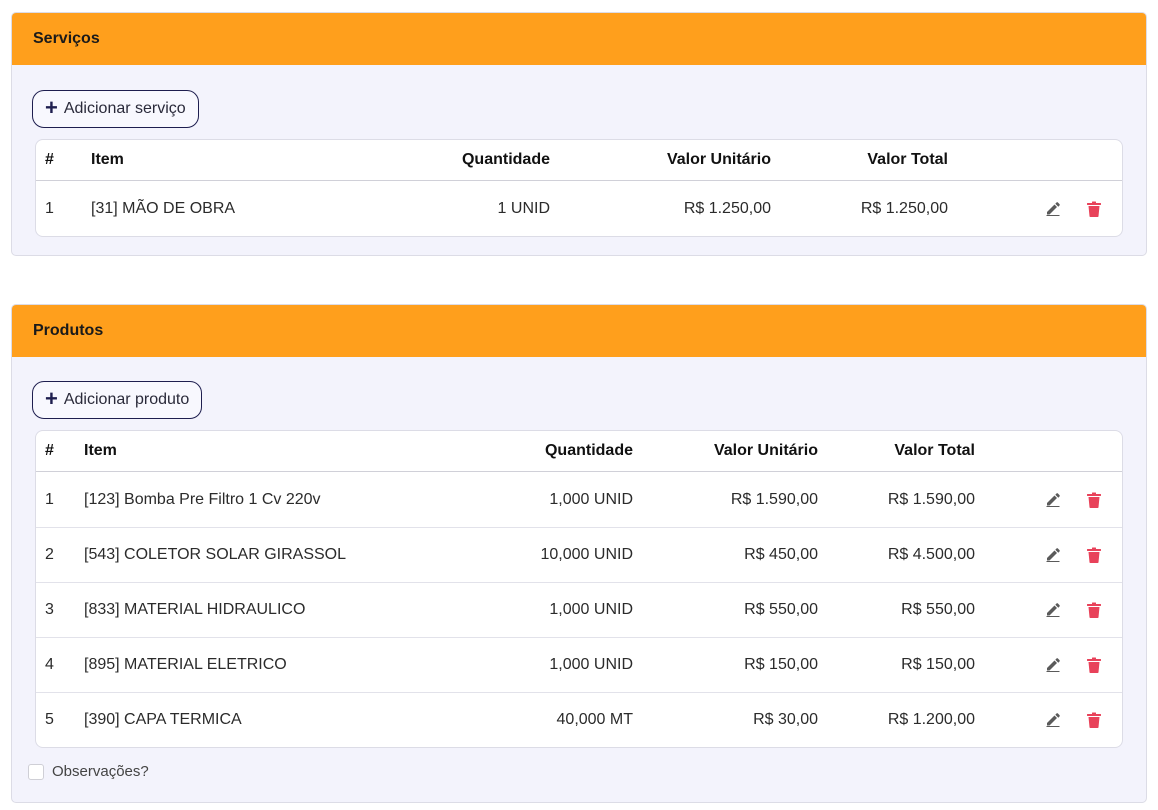 The width and height of the screenshot is (1158, 810). Describe the element at coordinates (100, 771) in the screenshot. I see `observations-label: Observações?` at that location.